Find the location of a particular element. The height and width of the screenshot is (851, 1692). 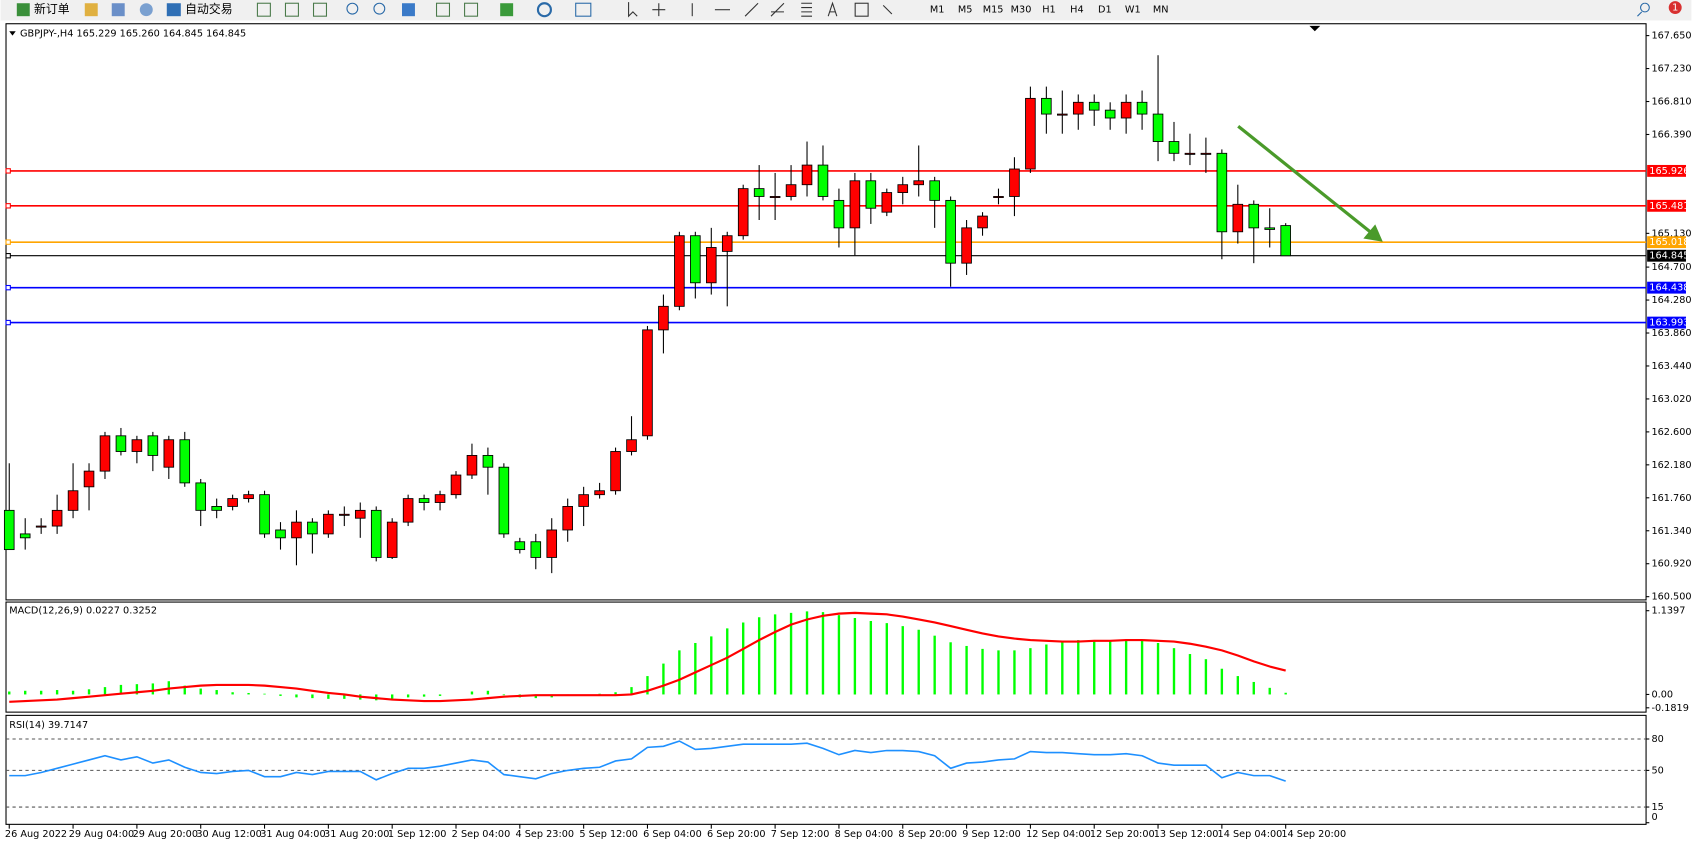

y-tick-label: 161.760 is located at coordinates (1671, 498).